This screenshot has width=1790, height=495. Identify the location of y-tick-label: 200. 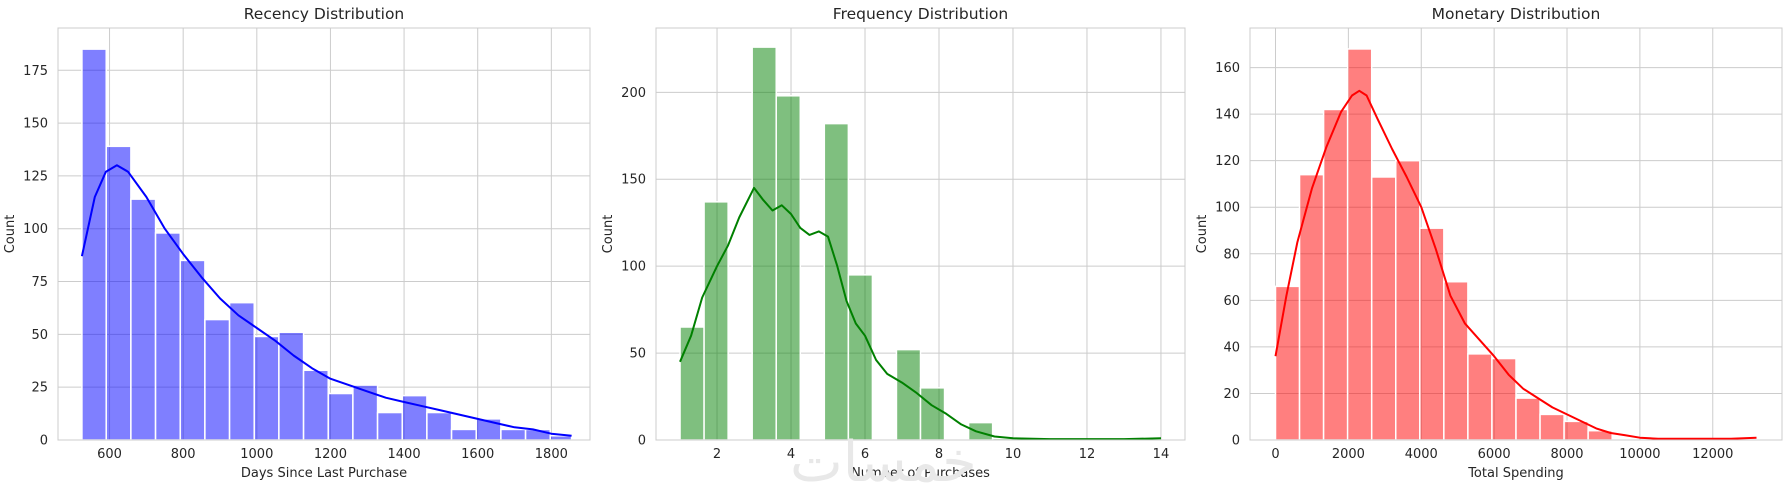
(633, 93).